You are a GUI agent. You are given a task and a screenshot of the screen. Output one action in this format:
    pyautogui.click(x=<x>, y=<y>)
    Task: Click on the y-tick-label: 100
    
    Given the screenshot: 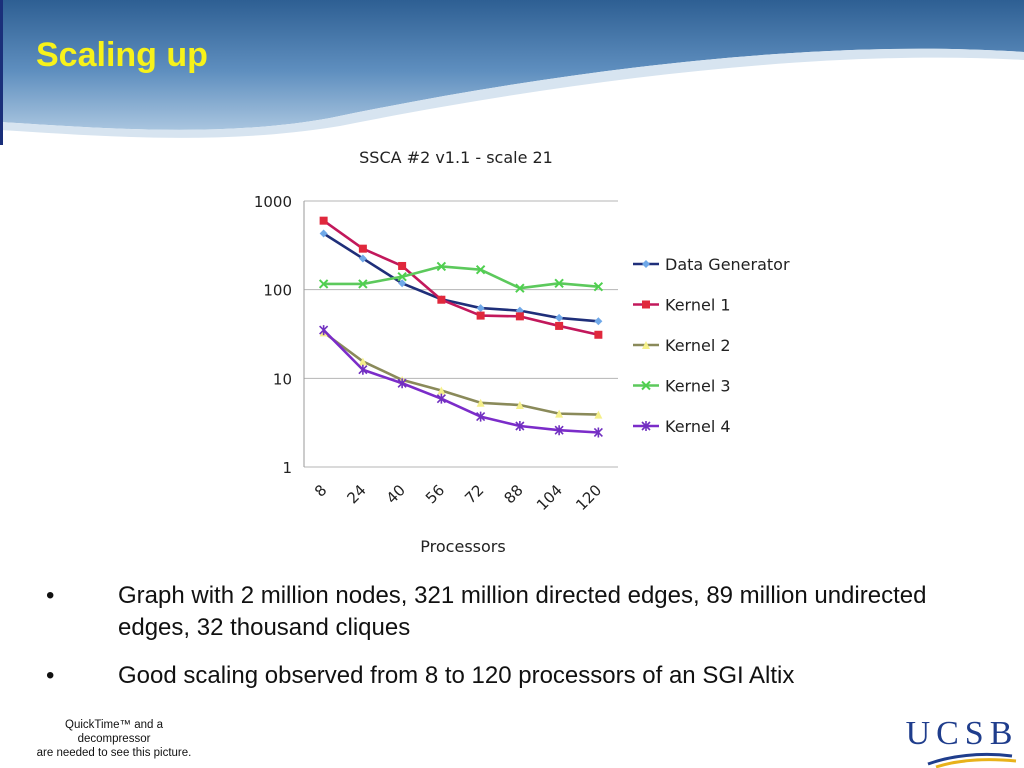 What is the action you would take?
    pyautogui.click(x=277, y=291)
    